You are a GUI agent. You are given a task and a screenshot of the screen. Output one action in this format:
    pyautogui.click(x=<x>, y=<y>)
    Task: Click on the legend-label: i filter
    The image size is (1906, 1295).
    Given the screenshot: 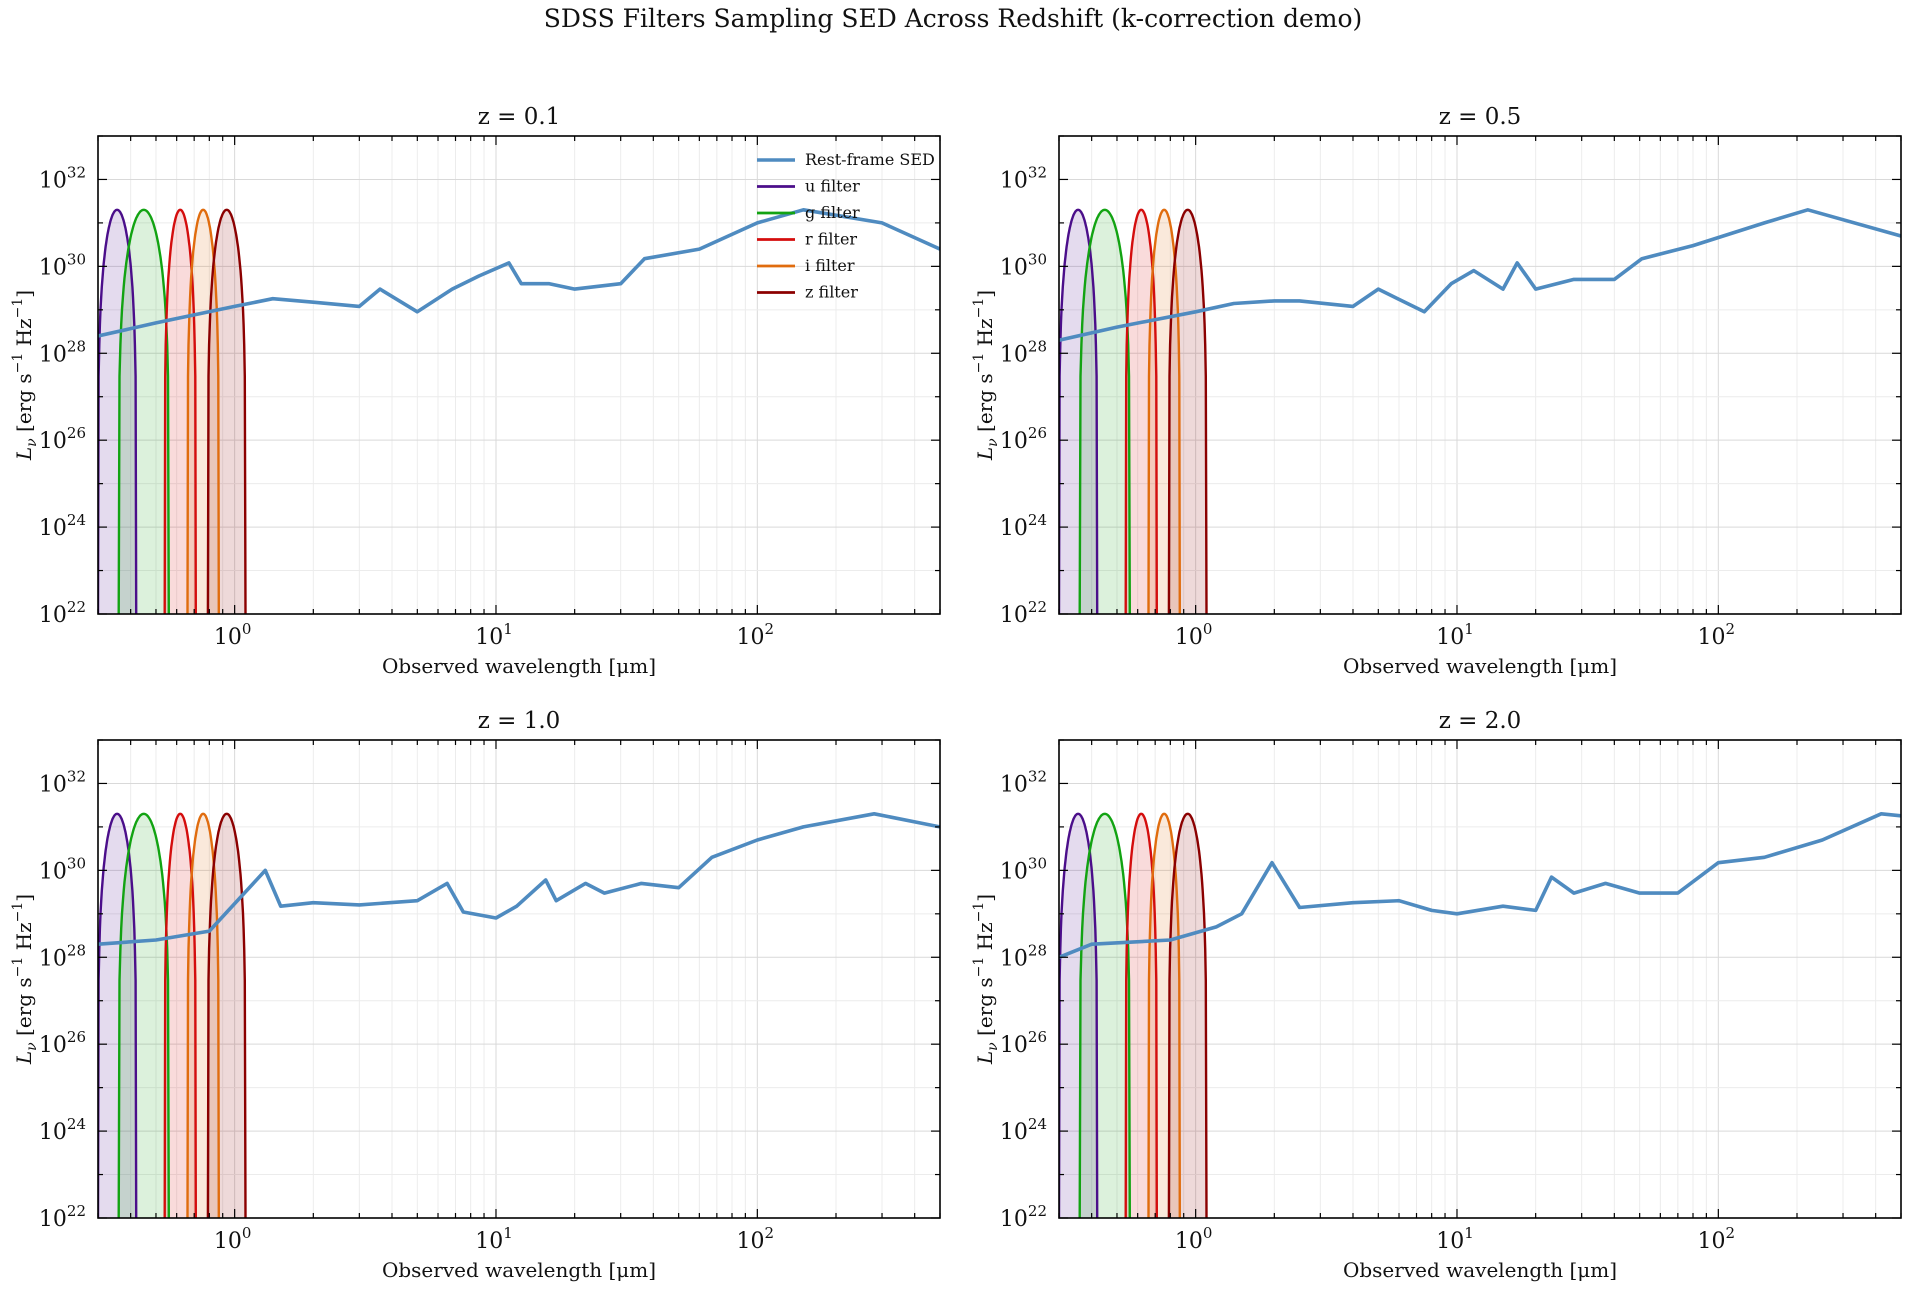 What is the action you would take?
    pyautogui.click(x=830, y=265)
    